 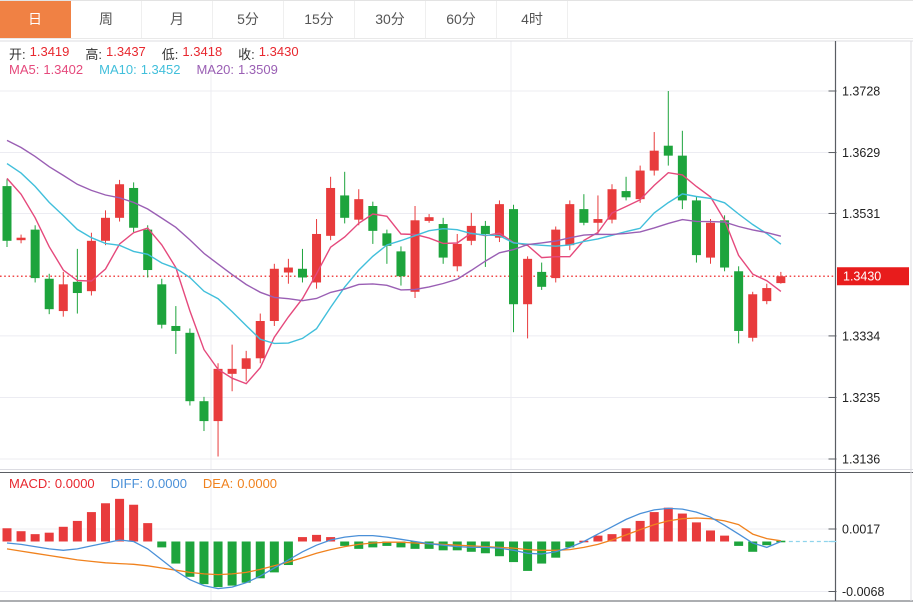 I want to click on current-price-label-box, so click(x=873, y=276).